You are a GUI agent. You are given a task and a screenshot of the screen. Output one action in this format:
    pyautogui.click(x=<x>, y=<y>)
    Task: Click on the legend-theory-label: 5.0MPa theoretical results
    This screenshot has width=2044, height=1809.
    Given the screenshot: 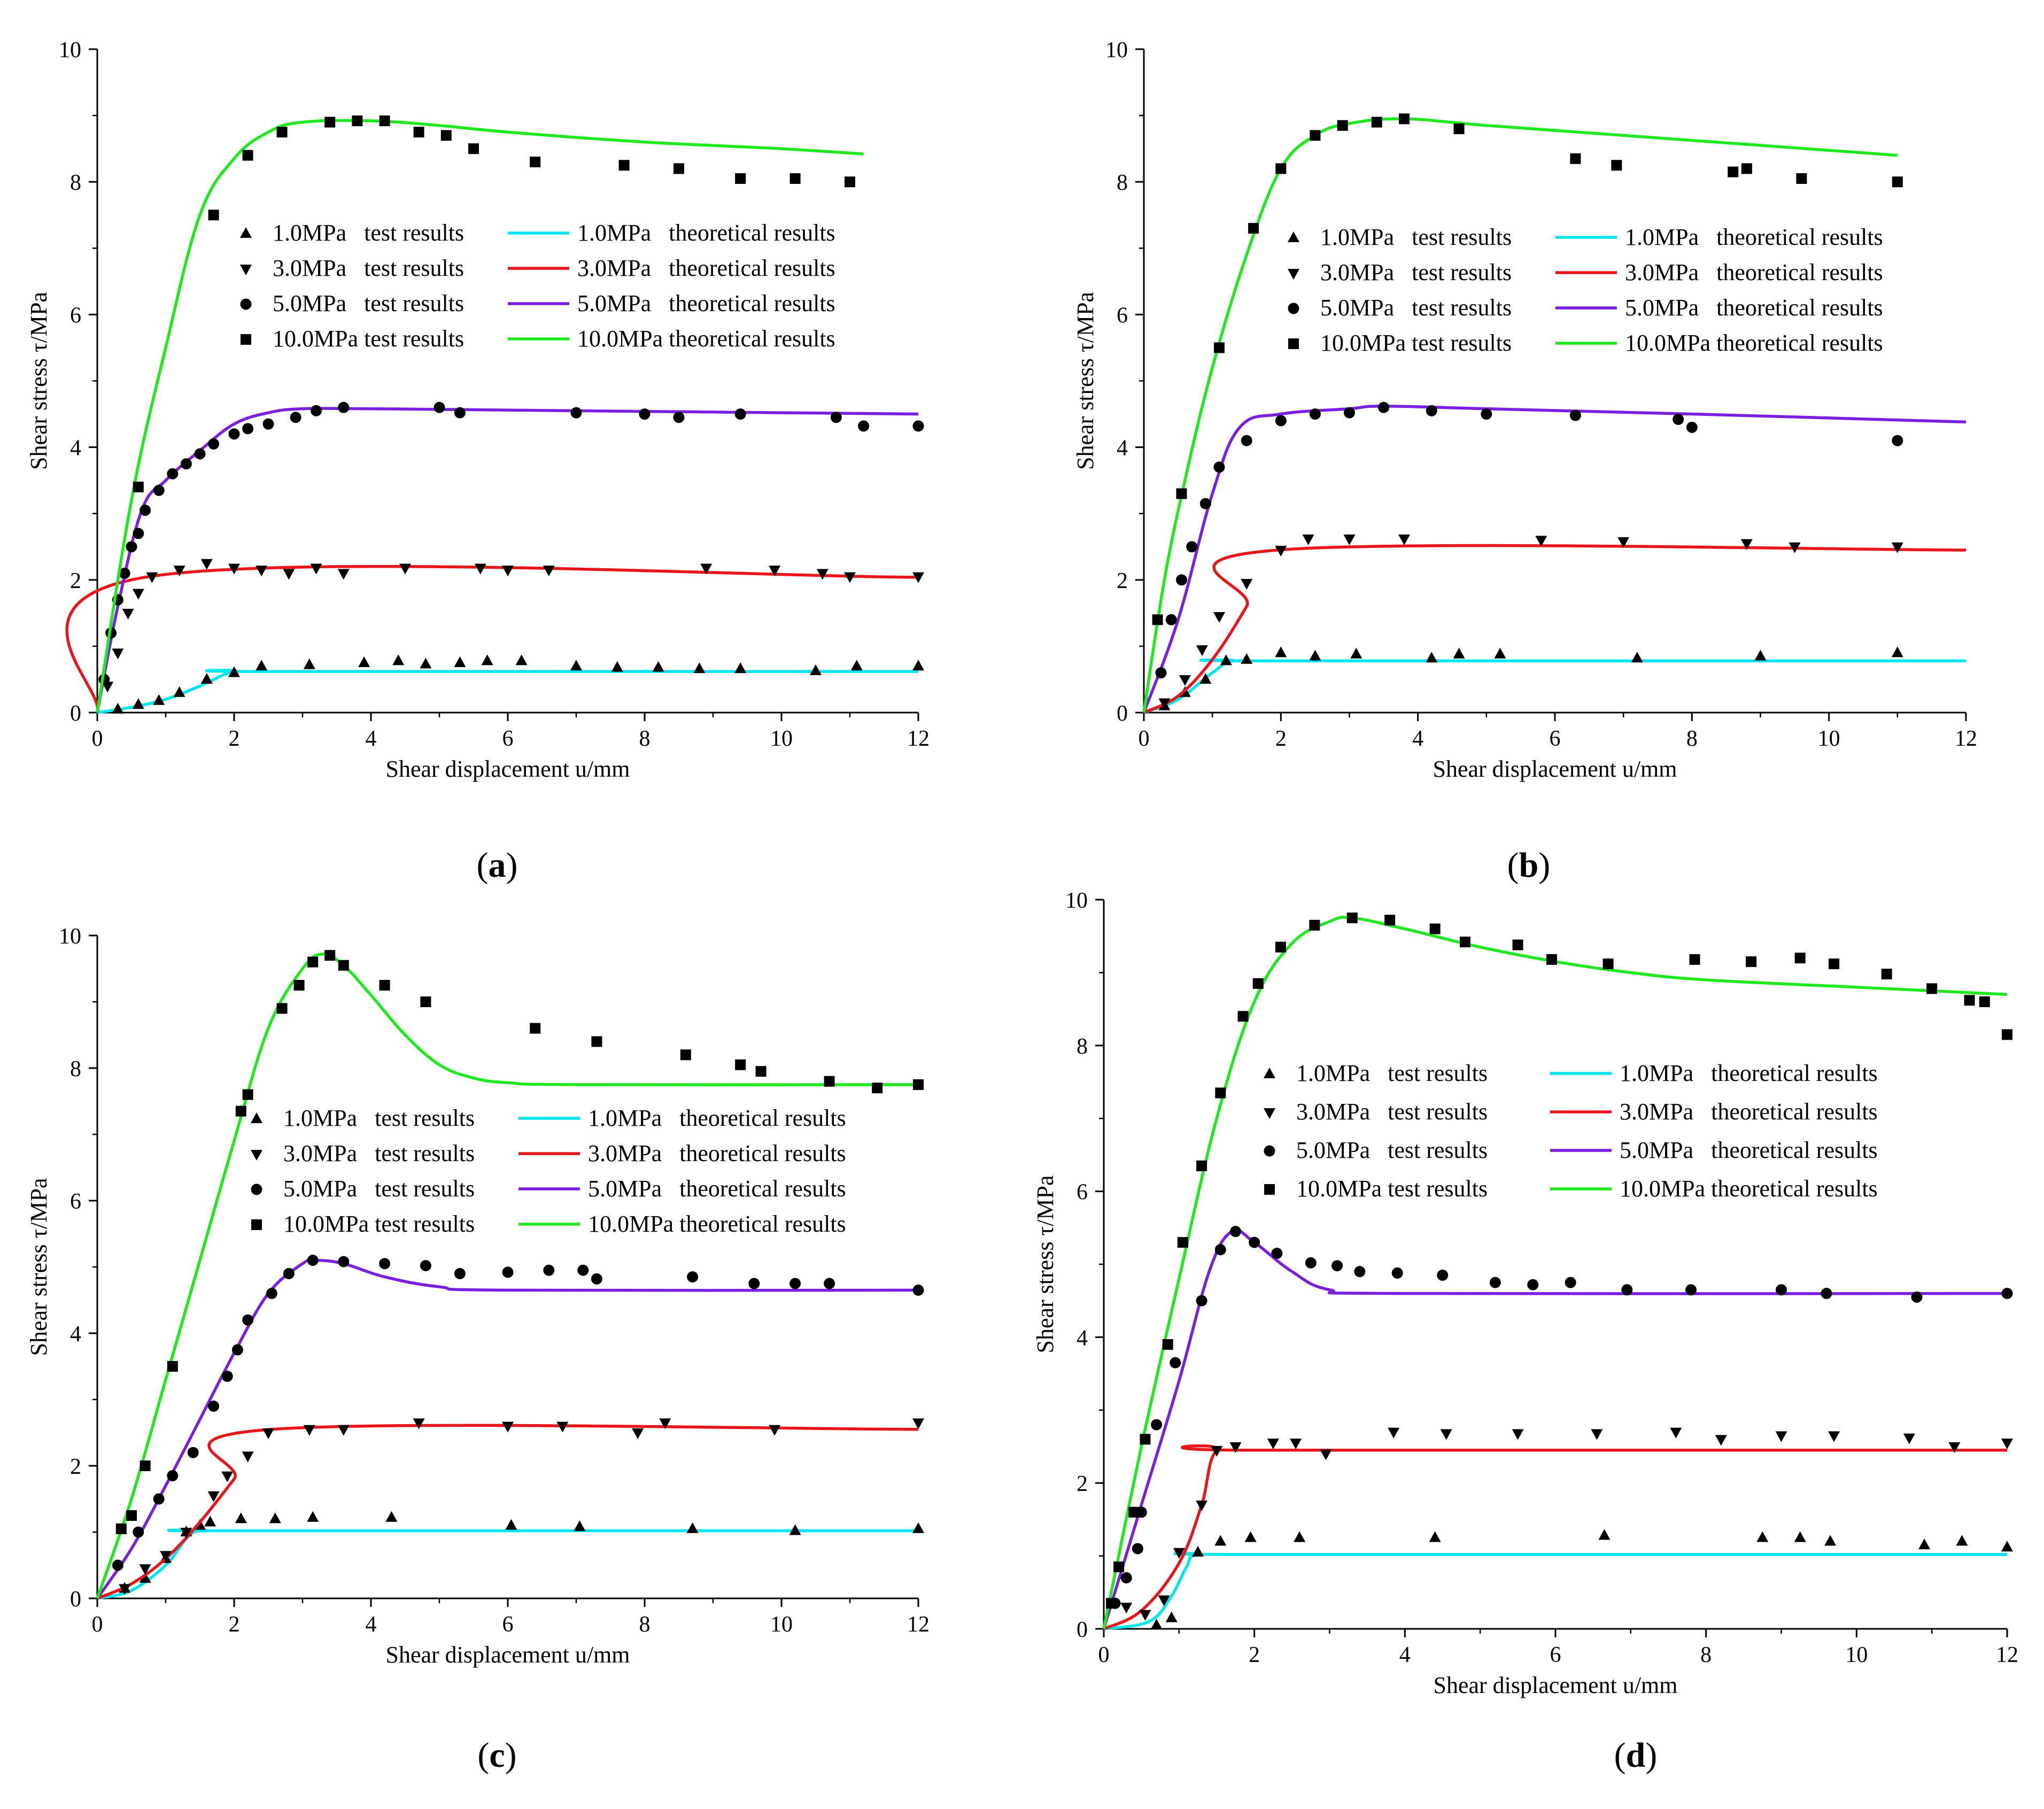 What is the action you would take?
    pyautogui.click(x=717, y=1189)
    